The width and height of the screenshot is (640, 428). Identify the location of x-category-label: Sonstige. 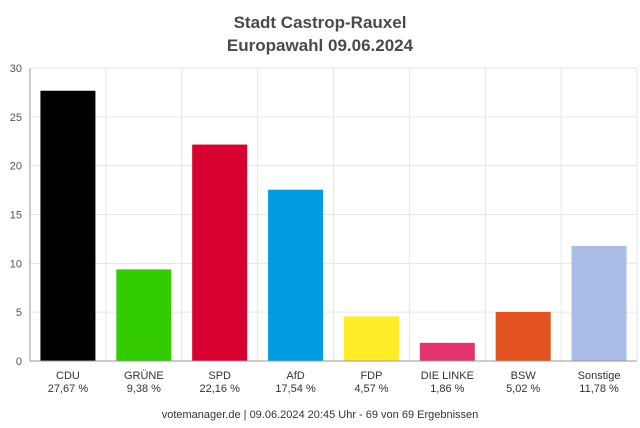
(599, 376).